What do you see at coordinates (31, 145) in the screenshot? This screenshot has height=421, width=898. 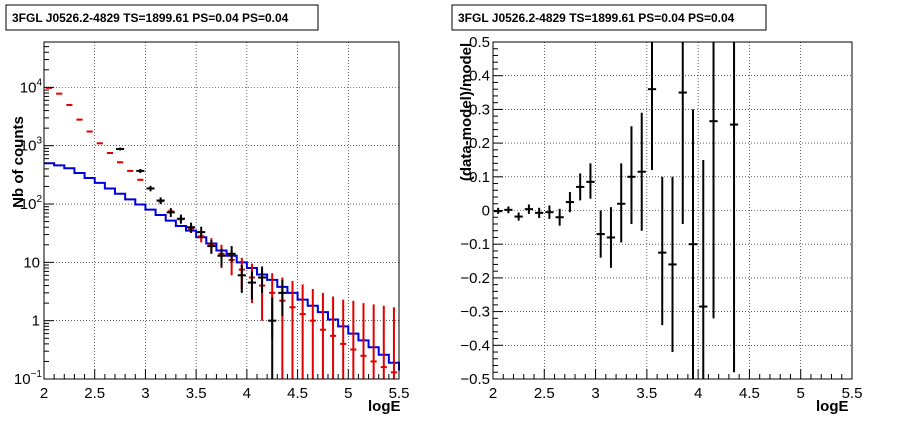 I see `left-ytick-label: 10³` at bounding box center [31, 145].